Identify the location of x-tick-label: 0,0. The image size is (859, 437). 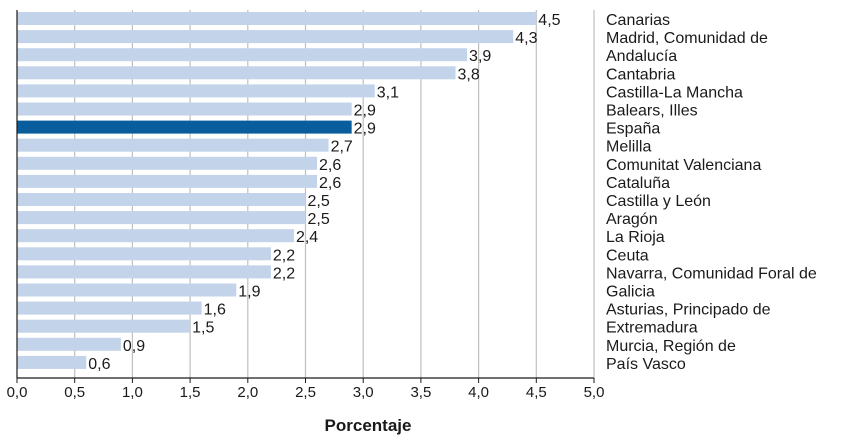
(17, 392).